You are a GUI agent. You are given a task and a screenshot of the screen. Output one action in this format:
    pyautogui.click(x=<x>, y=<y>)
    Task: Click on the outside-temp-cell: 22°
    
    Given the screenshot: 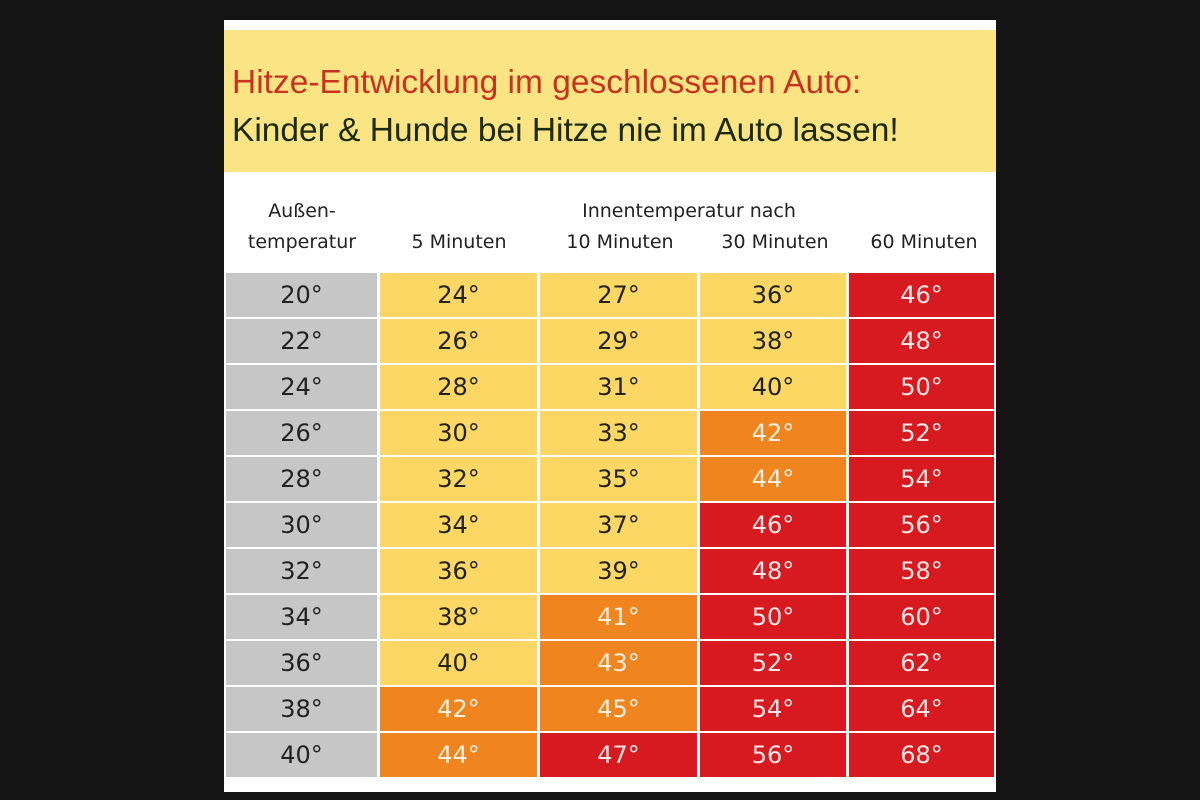 What is the action you would take?
    pyautogui.click(x=301, y=341)
    